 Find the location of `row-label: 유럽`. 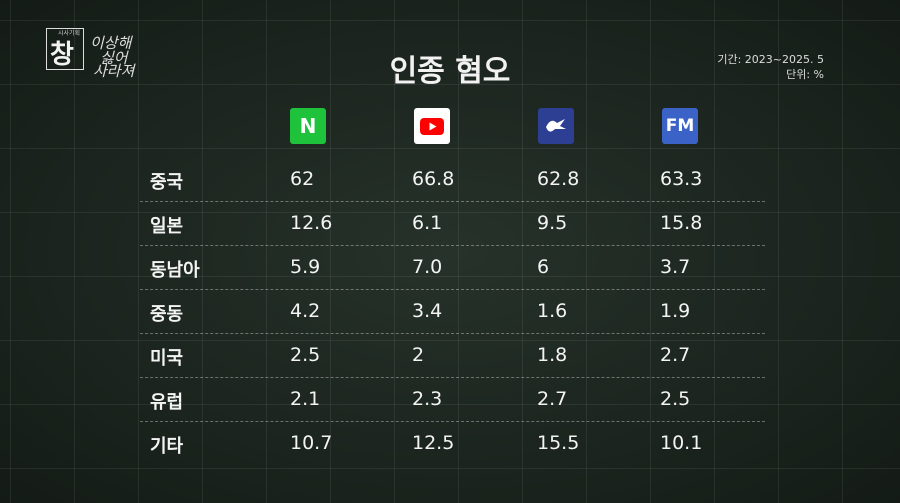

row-label: 유럽 is located at coordinates (167, 402).